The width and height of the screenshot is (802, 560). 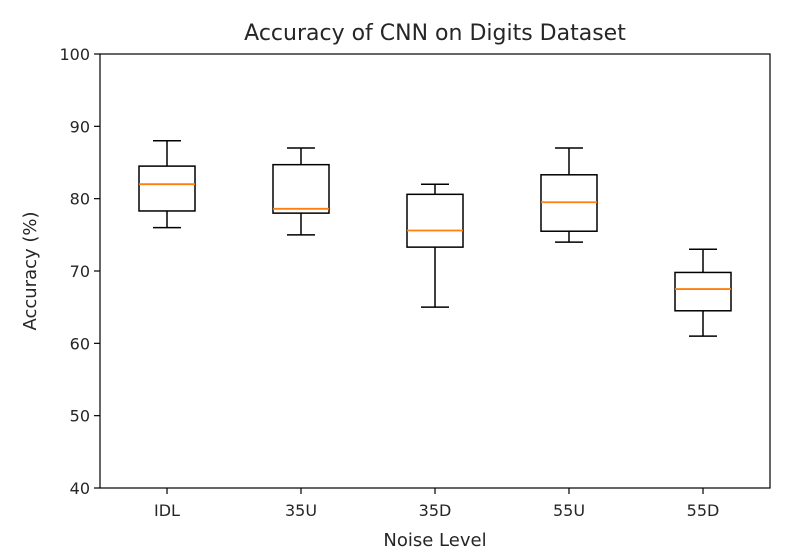 I want to click on y-axis-label: Accuracy (%), so click(x=30, y=270).